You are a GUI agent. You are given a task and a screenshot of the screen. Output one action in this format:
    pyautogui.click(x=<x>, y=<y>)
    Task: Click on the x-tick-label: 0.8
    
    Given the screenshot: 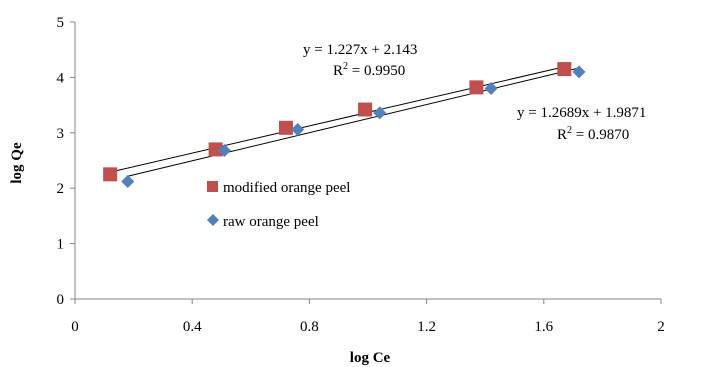 What is the action you would take?
    pyautogui.click(x=309, y=327)
    